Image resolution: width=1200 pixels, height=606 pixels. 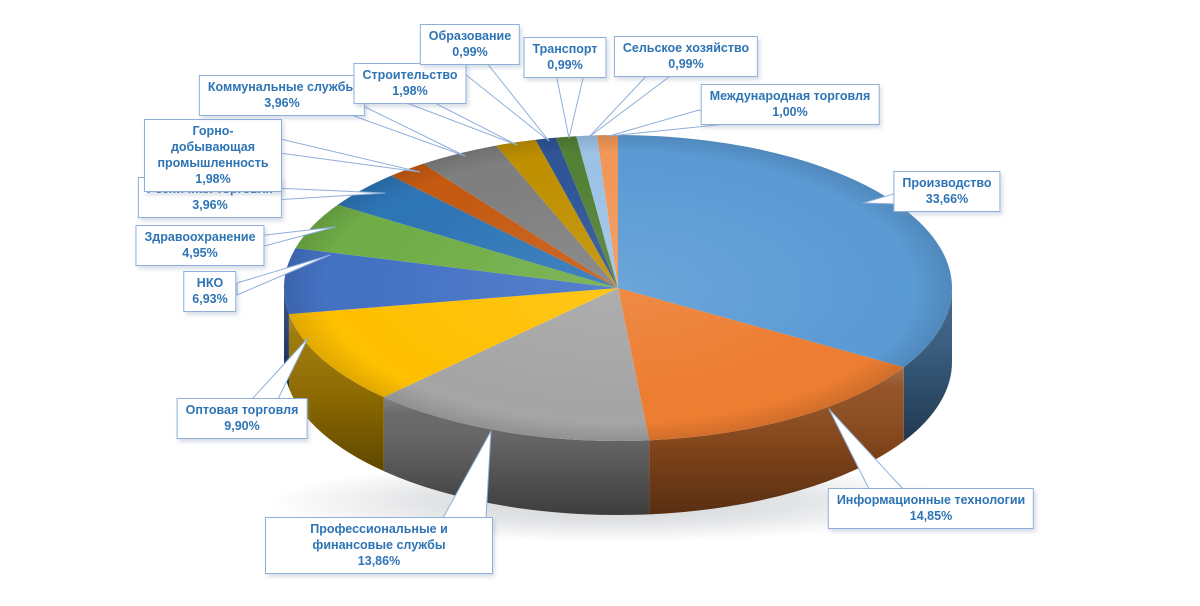 I want to click on callout-international-trade: Международная торговля 1,00%, so click(x=790, y=104).